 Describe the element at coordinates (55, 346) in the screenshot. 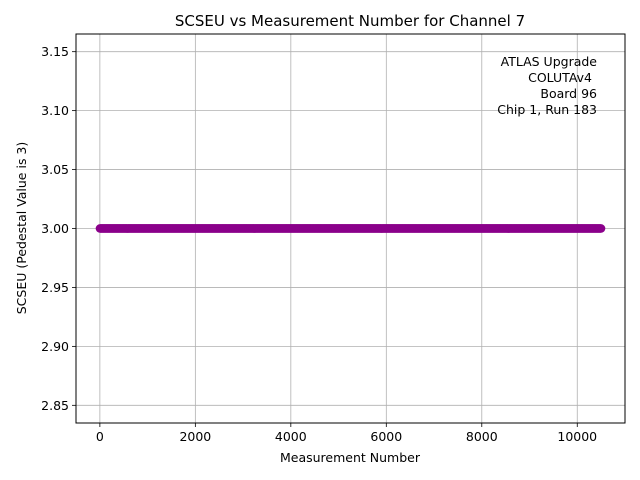

I see `y-tick-label: 2.90` at that location.